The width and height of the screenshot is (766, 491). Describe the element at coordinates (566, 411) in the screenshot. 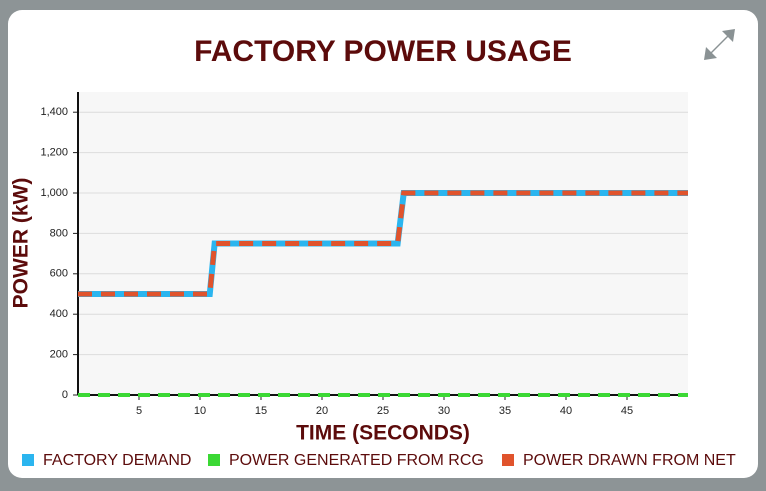

I see `x-tick-label: 40` at that location.